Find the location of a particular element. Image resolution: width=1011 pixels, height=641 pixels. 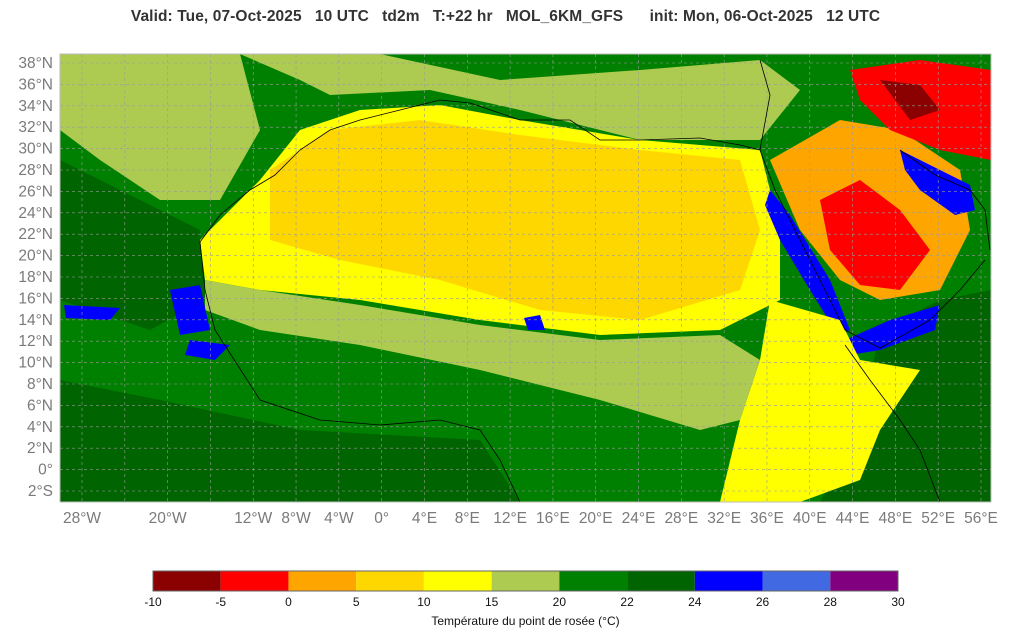

arabia-red is located at coordinates (875, 235).